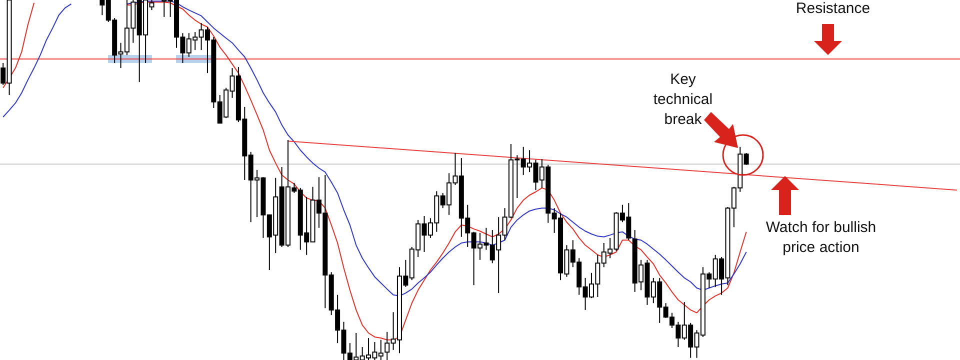 Image resolution: width=960 pixels, height=360 pixels. What do you see at coordinates (821, 238) in the screenshot?
I see `annotation: Watch for bullish price action` at bounding box center [821, 238].